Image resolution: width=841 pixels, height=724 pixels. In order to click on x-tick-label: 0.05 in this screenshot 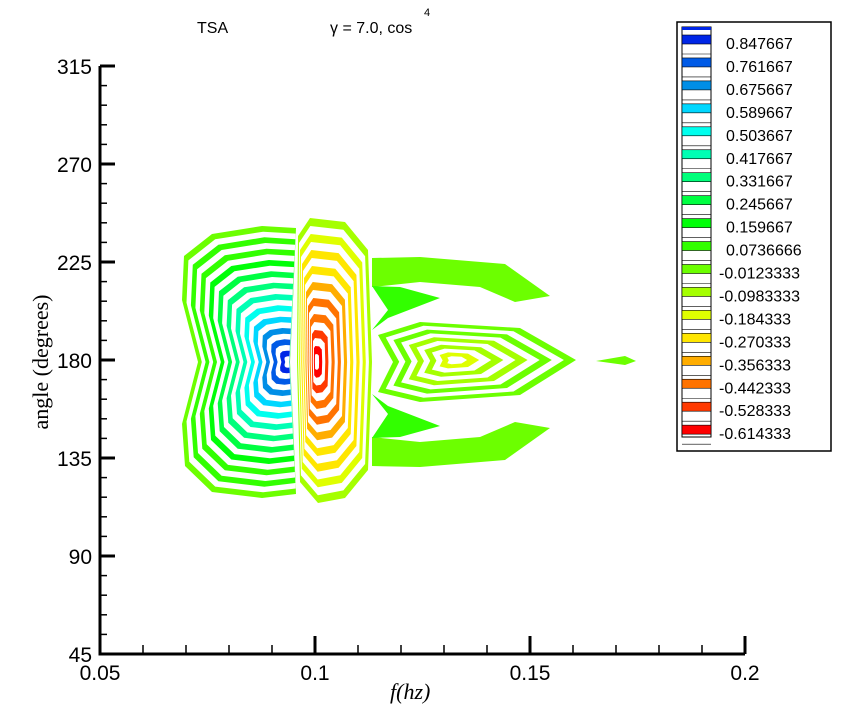, I will do `click(100, 673)`.